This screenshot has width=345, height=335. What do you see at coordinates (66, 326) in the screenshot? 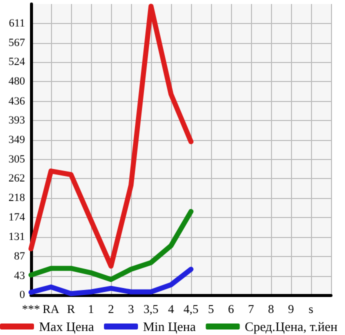
I see `legend-label: Max Цена` at bounding box center [66, 326].